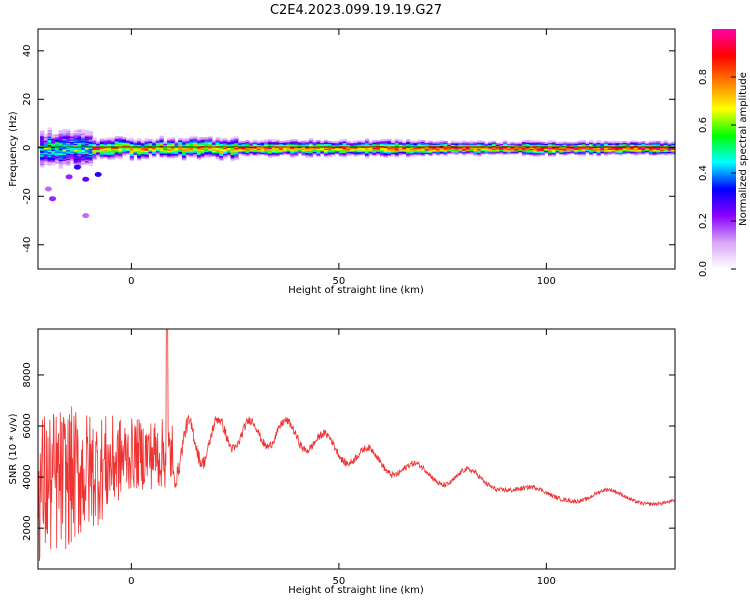 The width and height of the screenshot is (750, 600). What do you see at coordinates (98, 174) in the screenshot?
I see `heatmap-scatter-blob` at bounding box center [98, 174].